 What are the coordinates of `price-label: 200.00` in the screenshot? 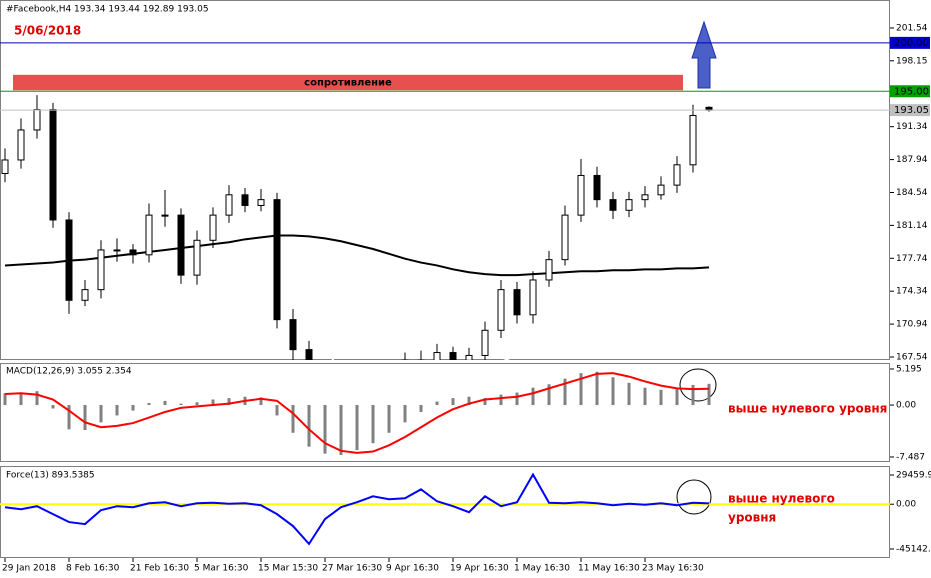 It's located at (911, 43).